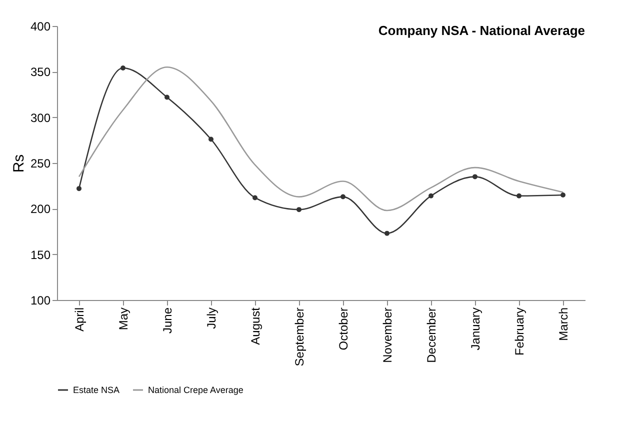 This screenshot has width=619, height=423. What do you see at coordinates (96, 390) in the screenshot?
I see `legend-label: Estate NSA` at bounding box center [96, 390].